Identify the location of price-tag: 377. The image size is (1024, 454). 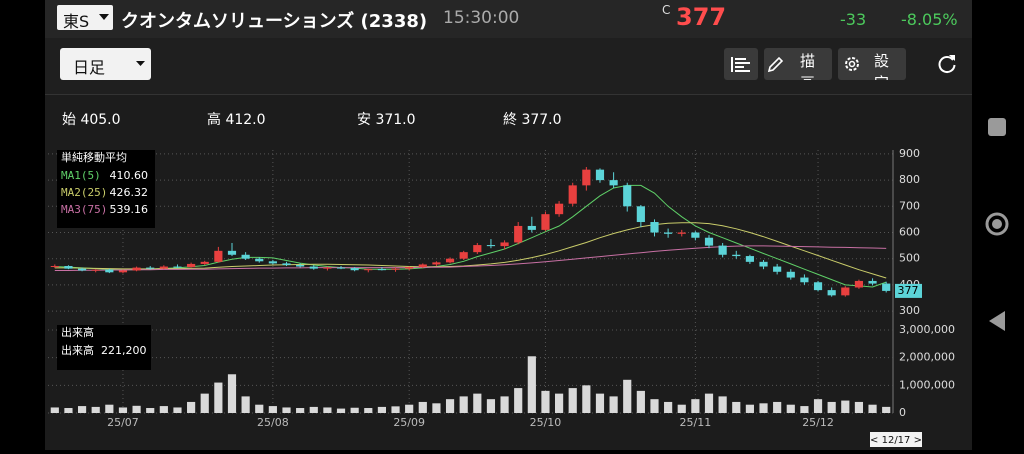
(908, 290).